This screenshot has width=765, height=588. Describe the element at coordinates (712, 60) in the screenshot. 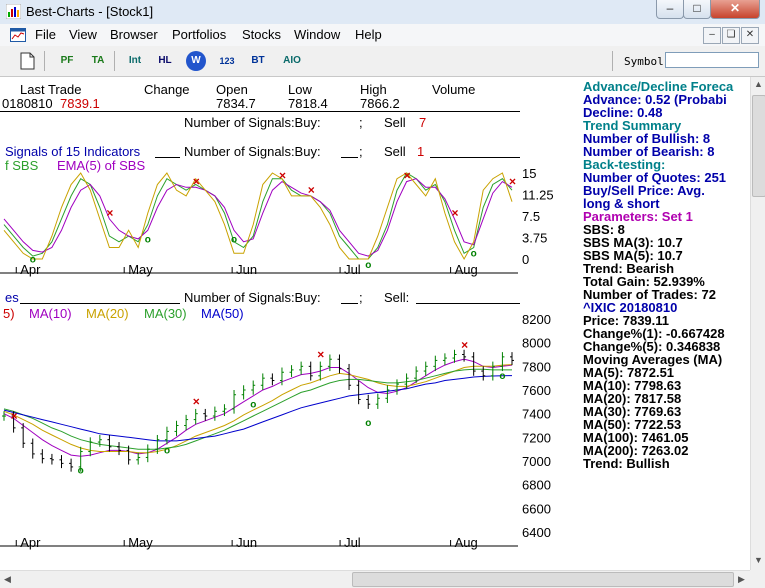

I see `symbol-input` at that location.